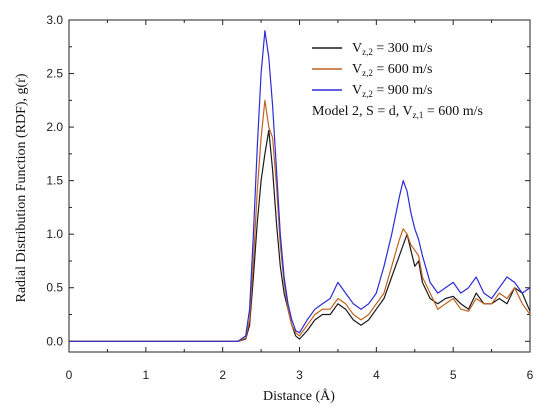  Describe the element at coordinates (299, 396) in the screenshot. I see `x-axis-title: Distance (Å)` at that location.